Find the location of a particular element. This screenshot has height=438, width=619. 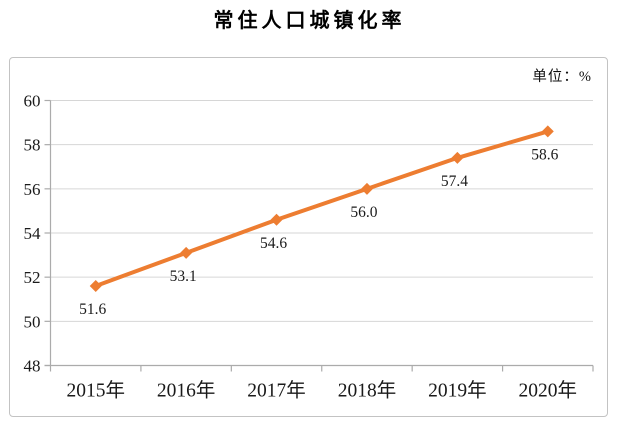

y-tick-label: 54 is located at coordinates (33, 233).